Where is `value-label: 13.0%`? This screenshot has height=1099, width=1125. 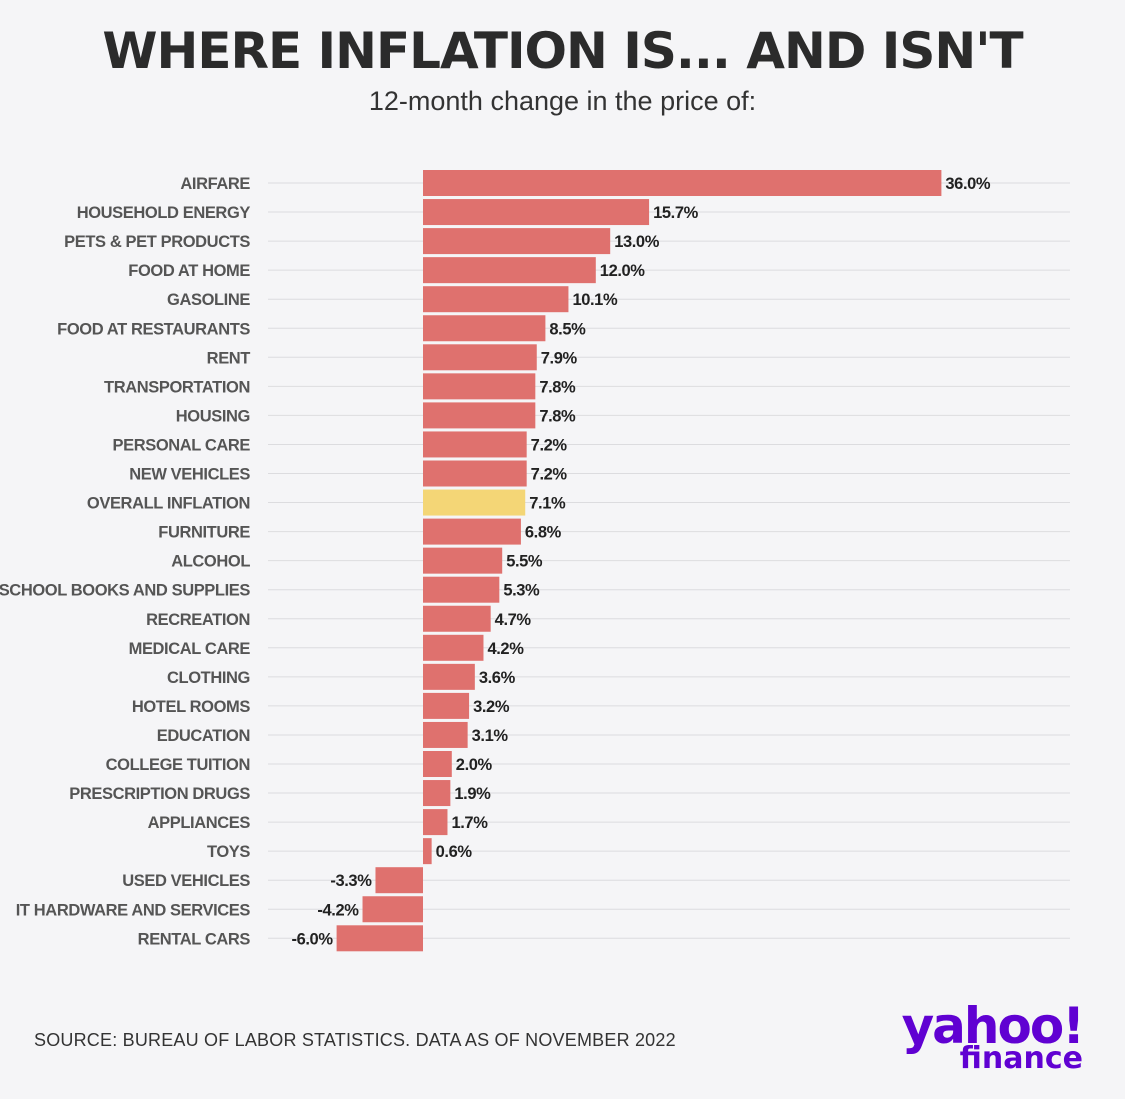 value-label: 13.0% is located at coordinates (637, 242).